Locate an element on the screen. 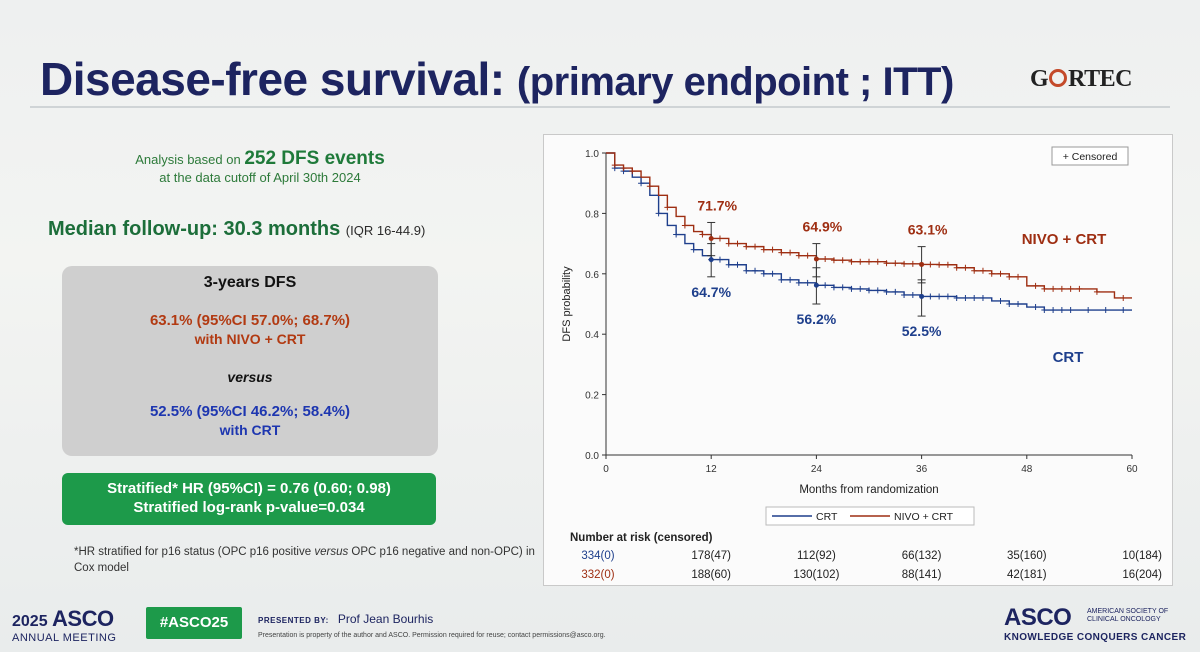  risk-crt-cell: 35(160) is located at coordinates (1027, 556).